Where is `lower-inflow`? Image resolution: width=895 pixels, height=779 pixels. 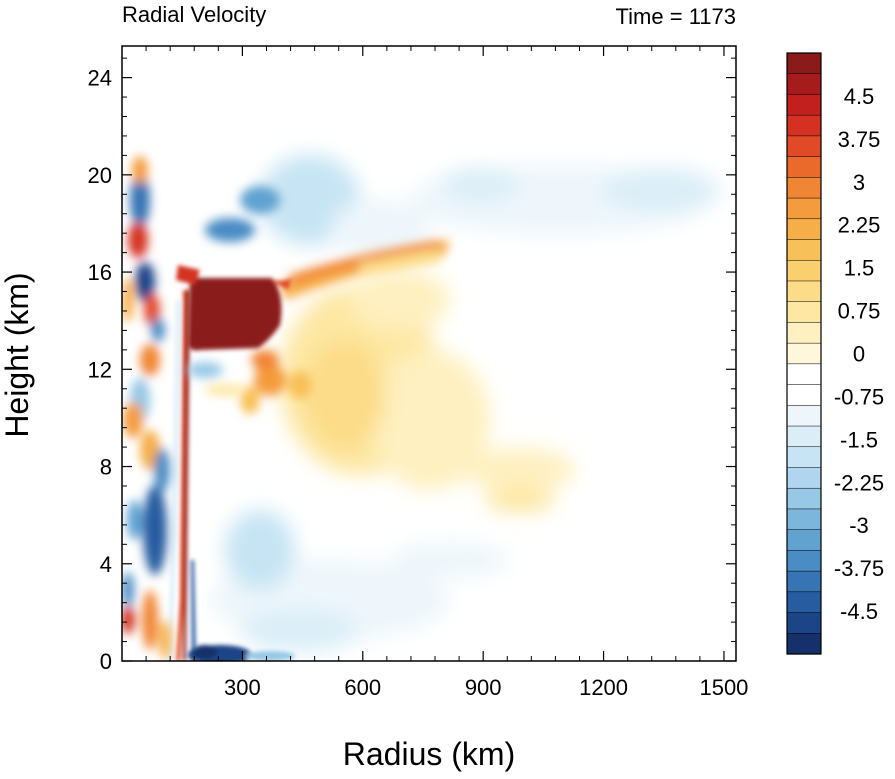 lower-inflow is located at coordinates (360, 581).